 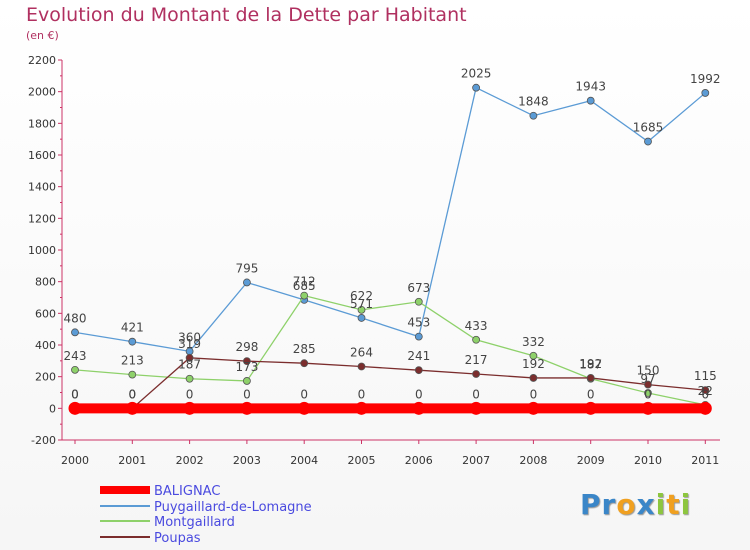 What do you see at coordinates (246, 367) in the screenshot?
I see `data-label: 173` at bounding box center [246, 367].